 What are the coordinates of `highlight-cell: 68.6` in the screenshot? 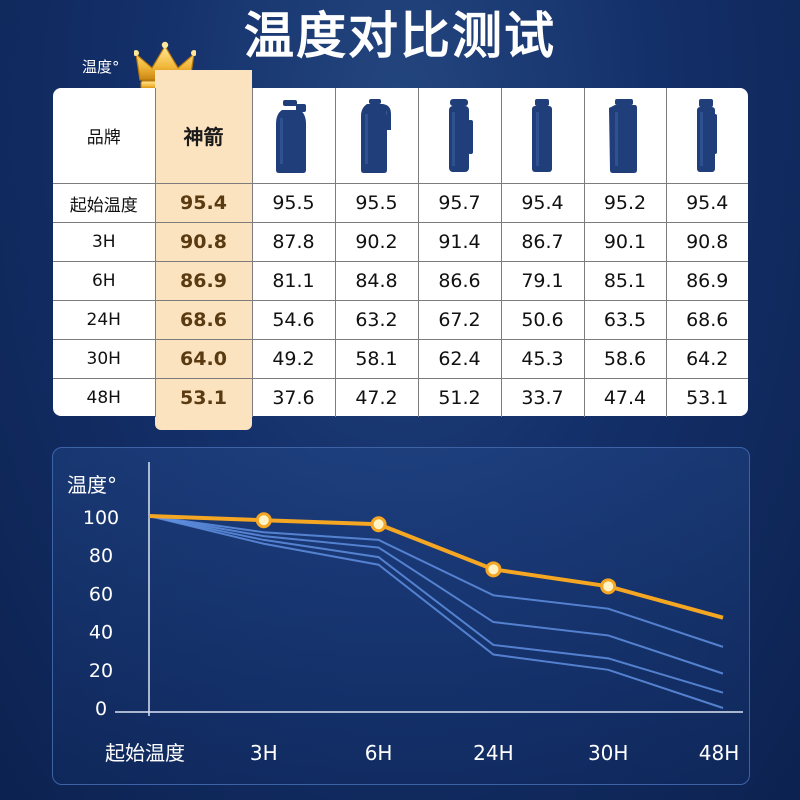 It's located at (203, 320).